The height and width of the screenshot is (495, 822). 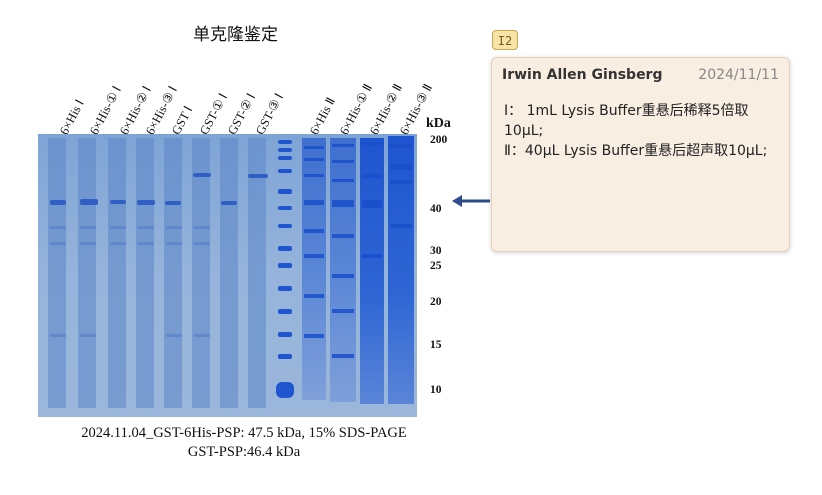 I want to click on marker-ladder, so click(x=285, y=269).